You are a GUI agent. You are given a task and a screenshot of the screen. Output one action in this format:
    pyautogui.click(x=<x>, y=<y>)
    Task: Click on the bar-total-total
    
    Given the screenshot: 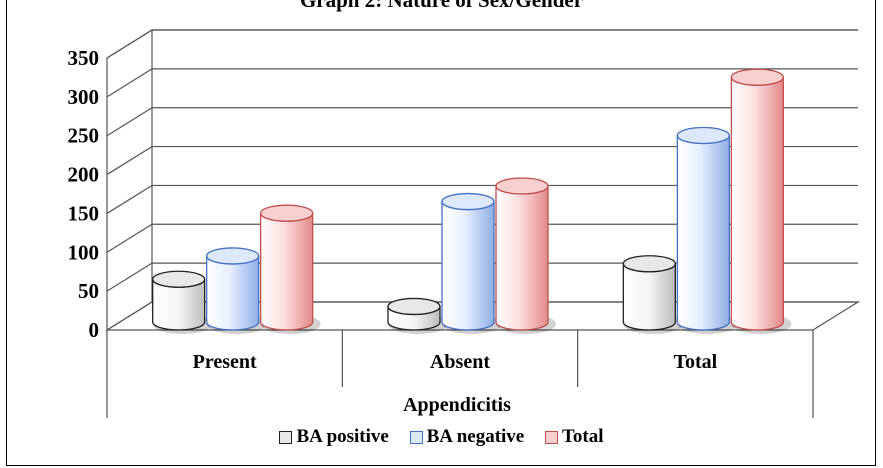 What is the action you would take?
    pyautogui.click(x=761, y=201)
    